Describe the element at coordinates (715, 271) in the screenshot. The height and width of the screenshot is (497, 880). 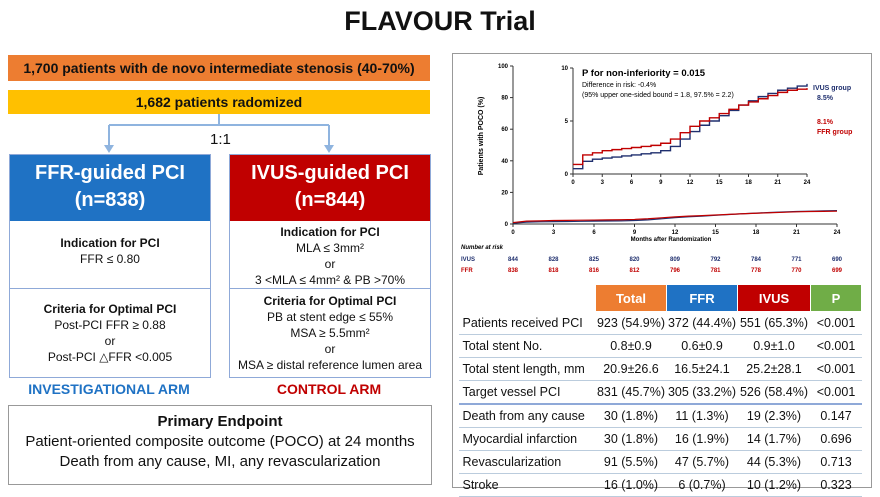
I see `risk-value: 781` at that location.